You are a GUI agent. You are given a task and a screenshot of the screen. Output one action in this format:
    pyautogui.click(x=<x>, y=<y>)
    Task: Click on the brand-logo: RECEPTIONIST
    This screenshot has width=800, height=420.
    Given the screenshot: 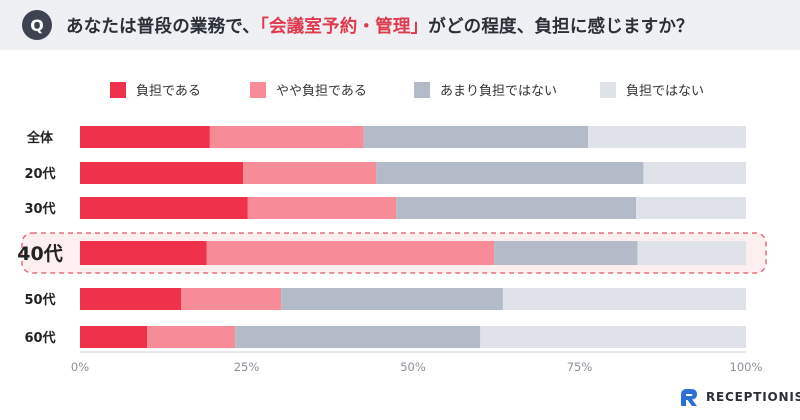 What is the action you would take?
    pyautogui.click(x=739, y=397)
    